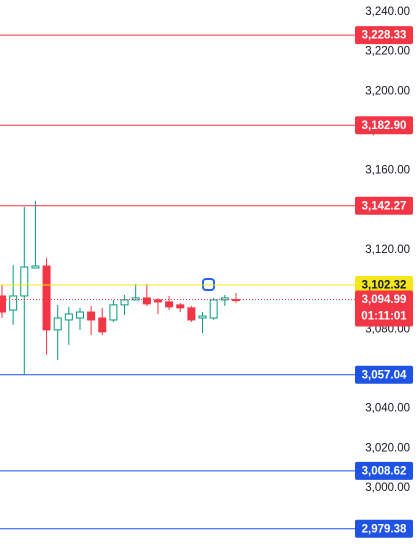 The height and width of the screenshot is (548, 420). I want to click on price-label: 3,008.62, so click(384, 471).